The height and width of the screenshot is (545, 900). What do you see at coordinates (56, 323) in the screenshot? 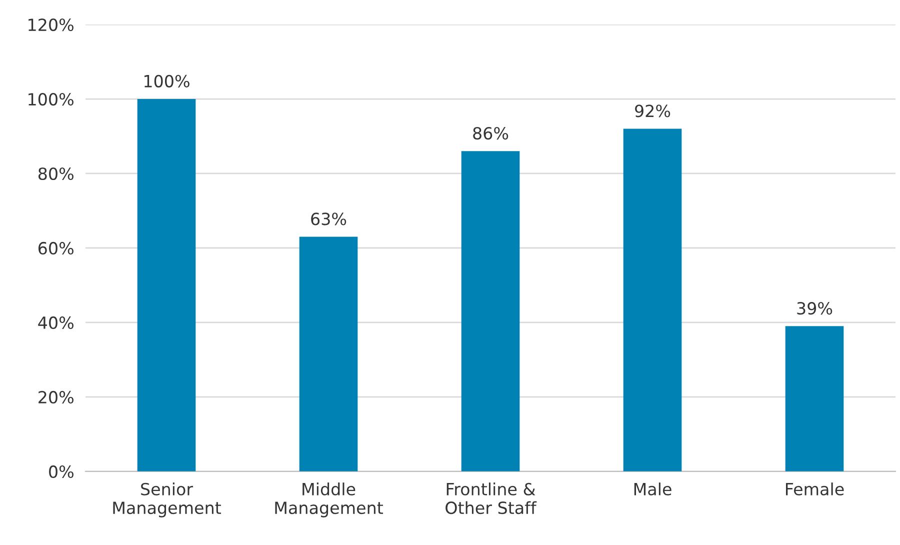
I see `y-tick-label: 40%` at bounding box center [56, 323].